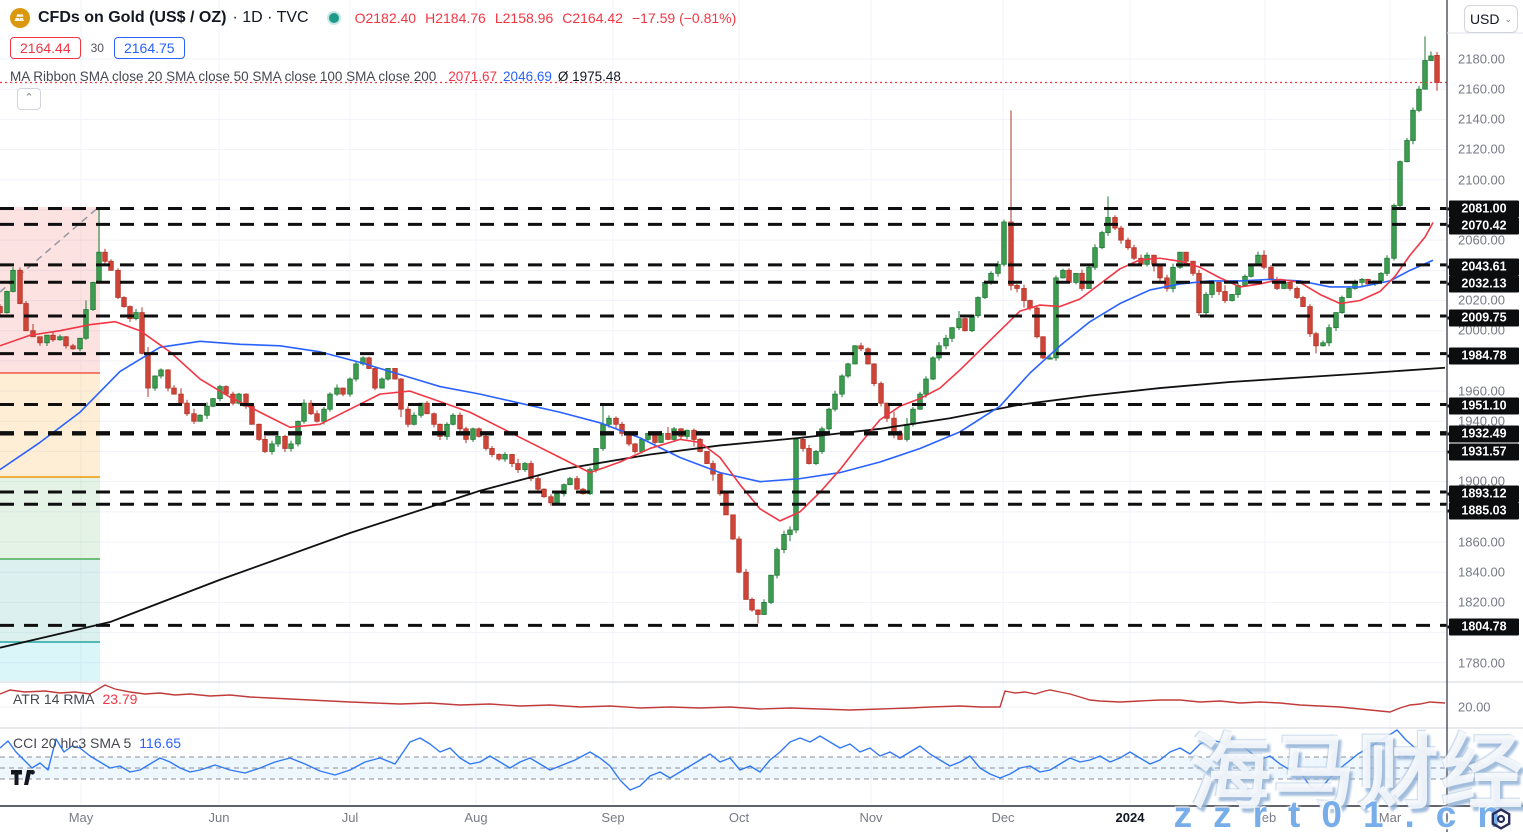  What do you see at coordinates (132, 17) in the screenshot?
I see `symbol-title: CFDs on Gold (US$ / OZ)` at bounding box center [132, 17].